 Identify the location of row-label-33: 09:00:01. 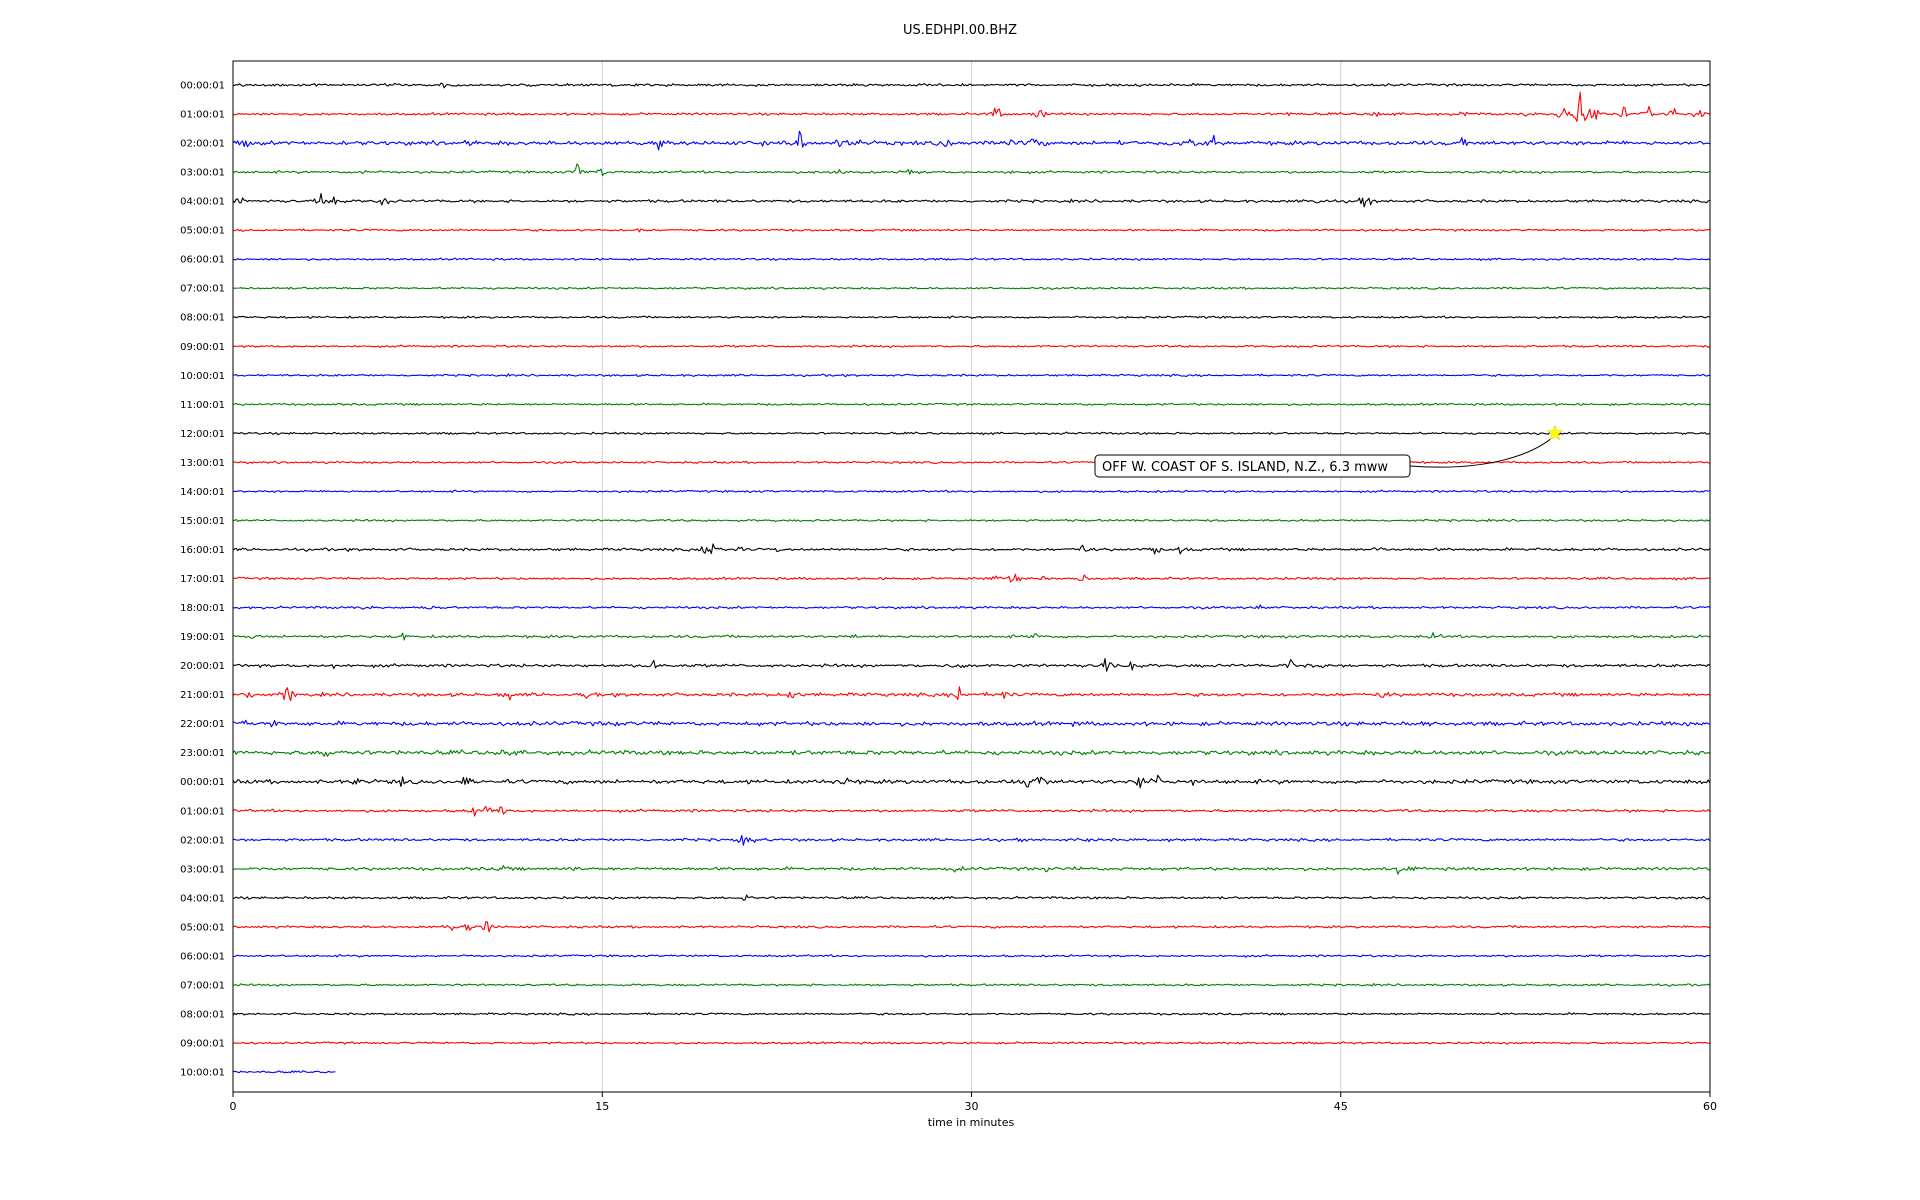
(202, 1043).